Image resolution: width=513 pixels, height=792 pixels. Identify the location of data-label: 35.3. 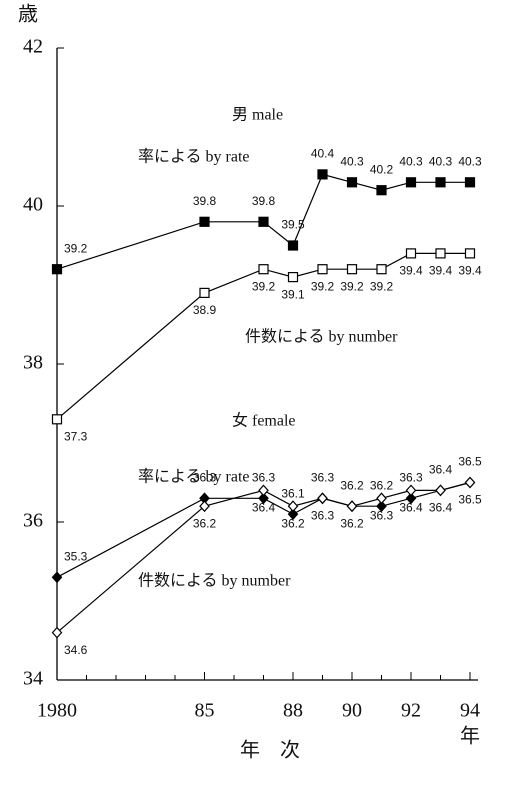
(76, 556).